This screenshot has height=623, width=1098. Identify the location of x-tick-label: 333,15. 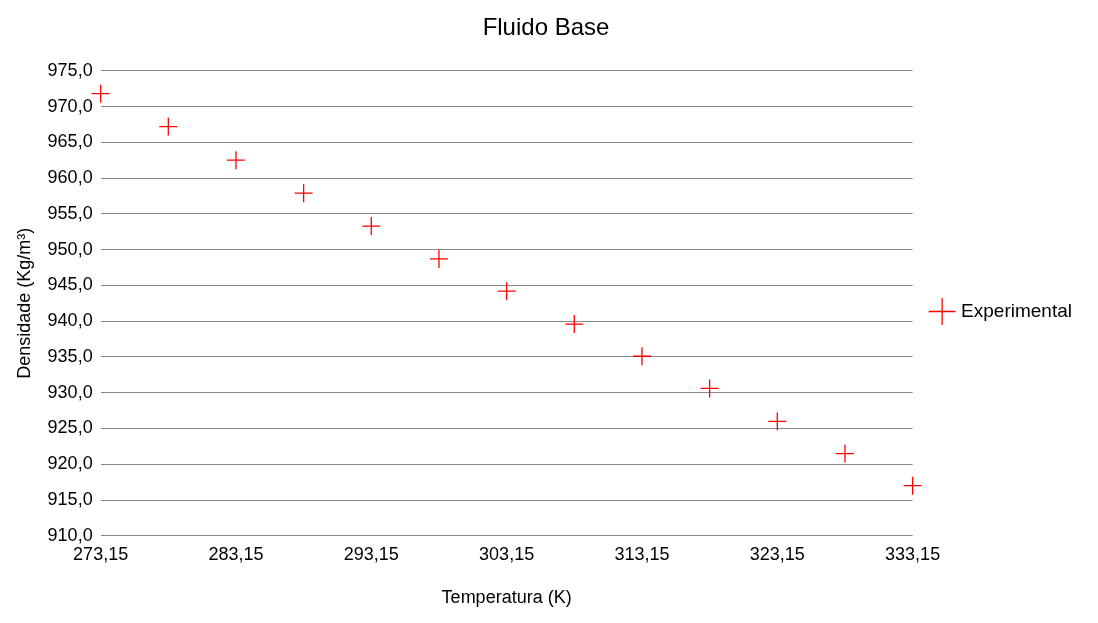
(913, 553).